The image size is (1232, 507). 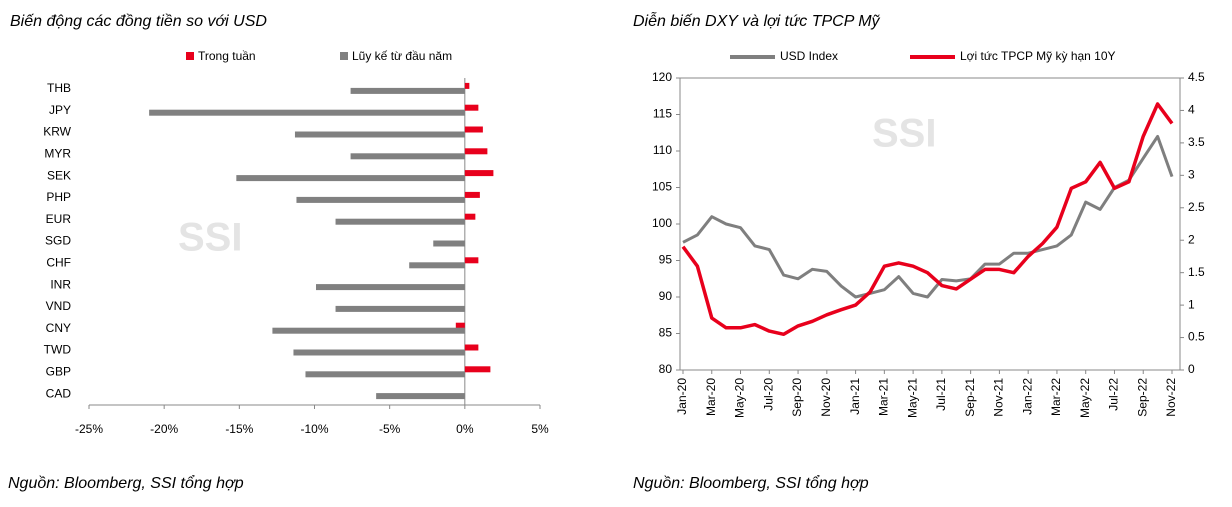 I want to click on x-tick-label: Mar-21, so click(x=884, y=397).